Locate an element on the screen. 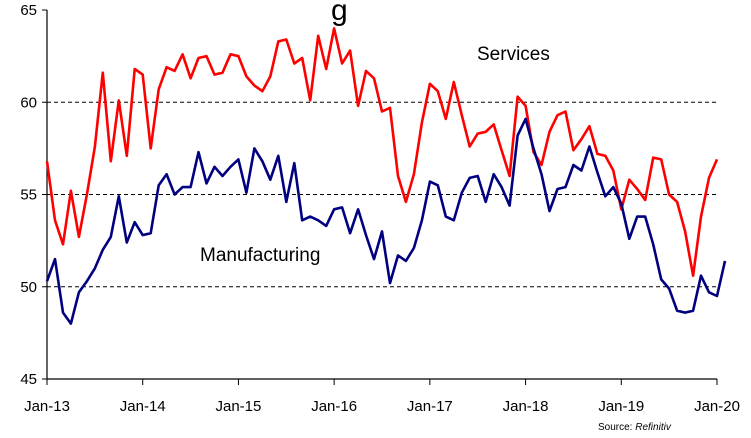  x-tick-label-Jan-17: Jan-17 is located at coordinates (430, 406).